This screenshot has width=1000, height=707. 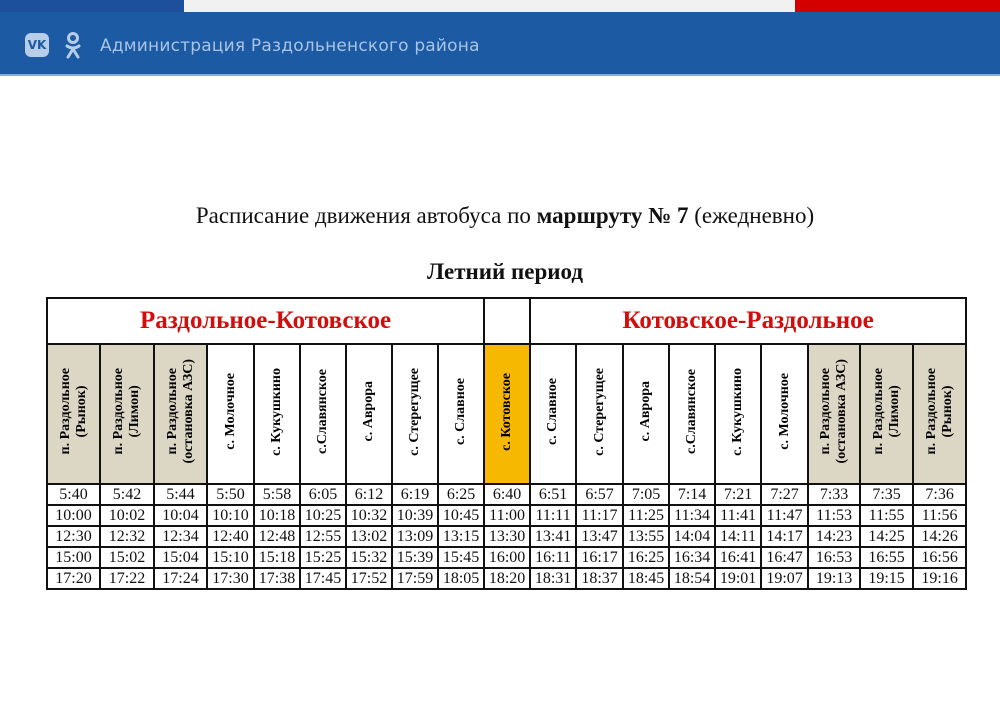 I want to click on time-cell: 13:02, so click(x=369, y=536).